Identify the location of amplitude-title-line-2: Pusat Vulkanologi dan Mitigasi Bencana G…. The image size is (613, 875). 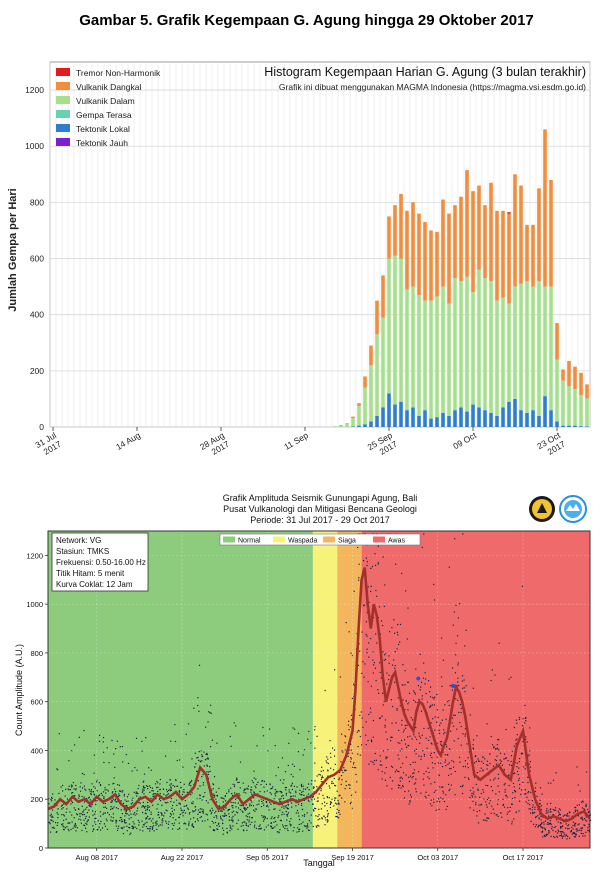
(320, 509).